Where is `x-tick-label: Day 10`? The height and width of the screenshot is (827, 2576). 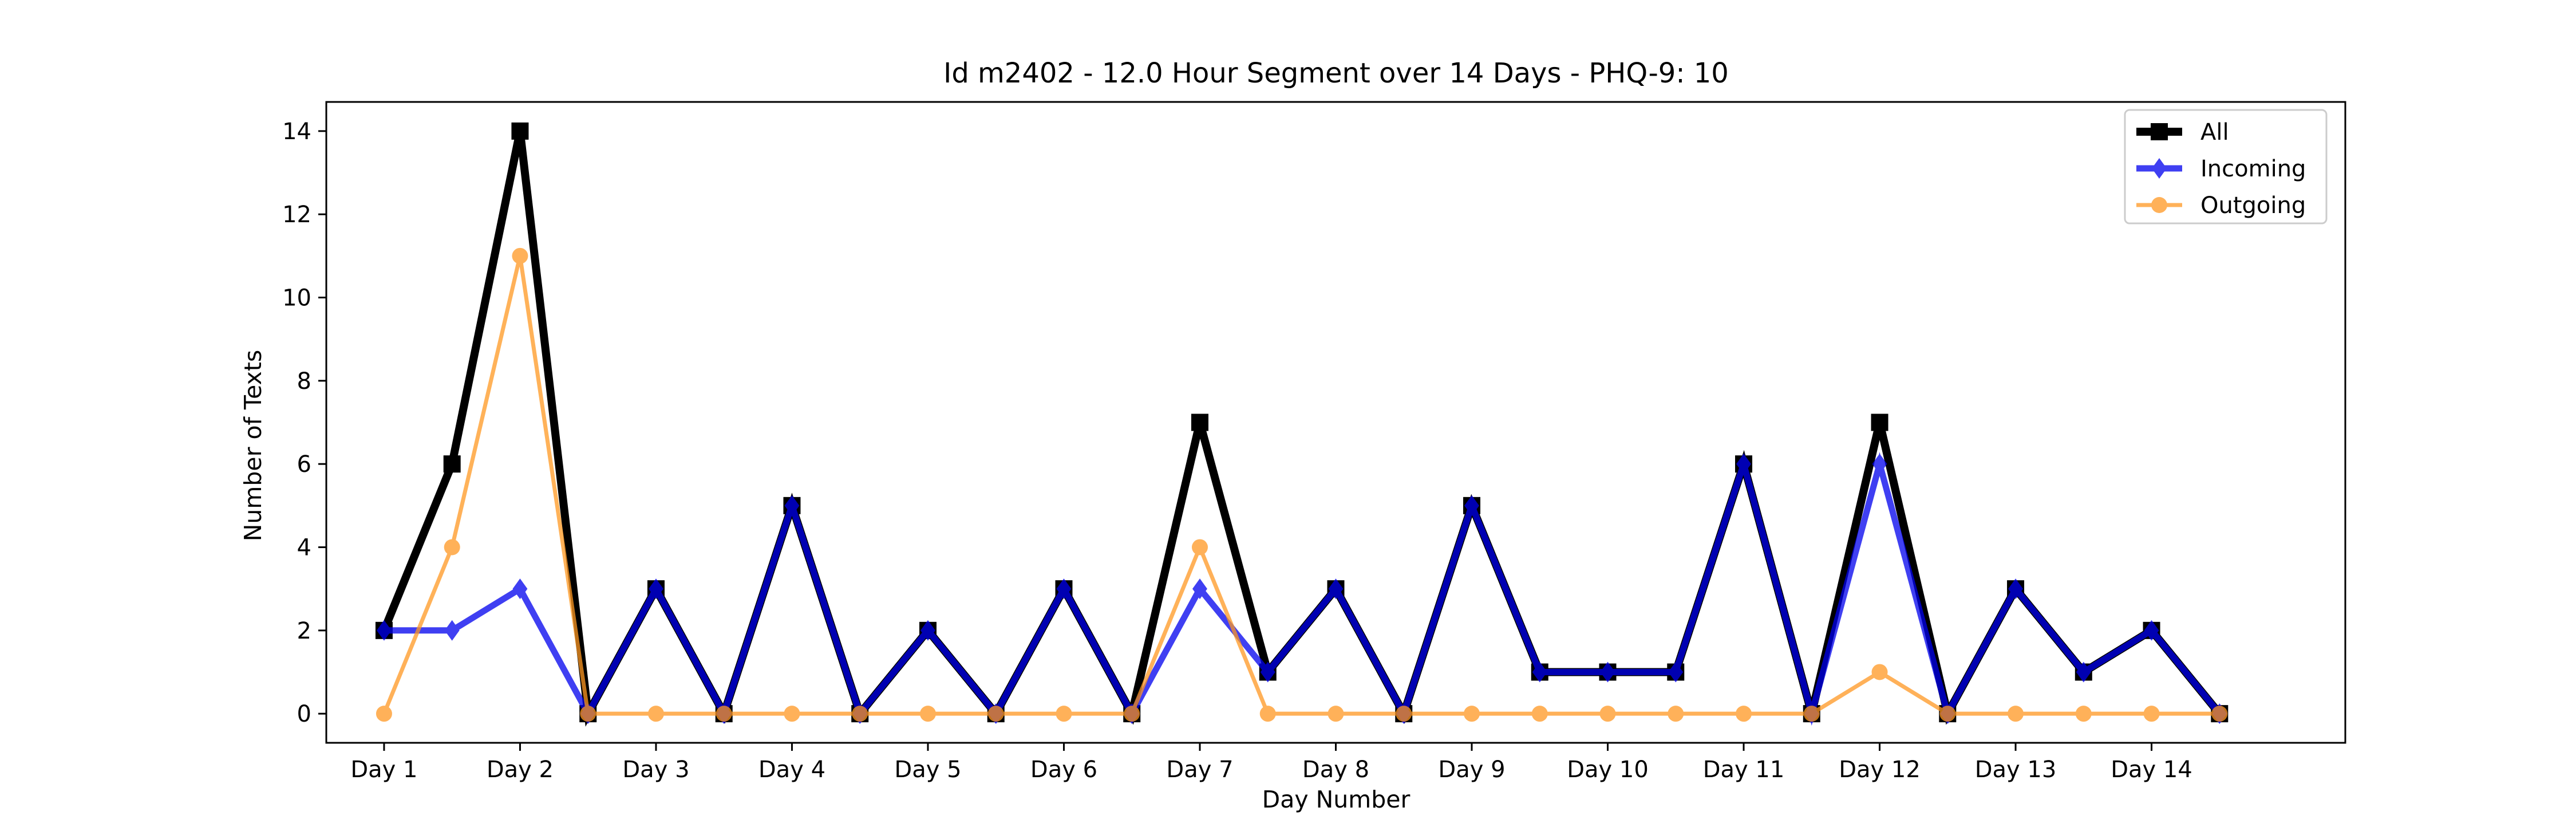 x-tick-label: Day 10 is located at coordinates (1608, 770).